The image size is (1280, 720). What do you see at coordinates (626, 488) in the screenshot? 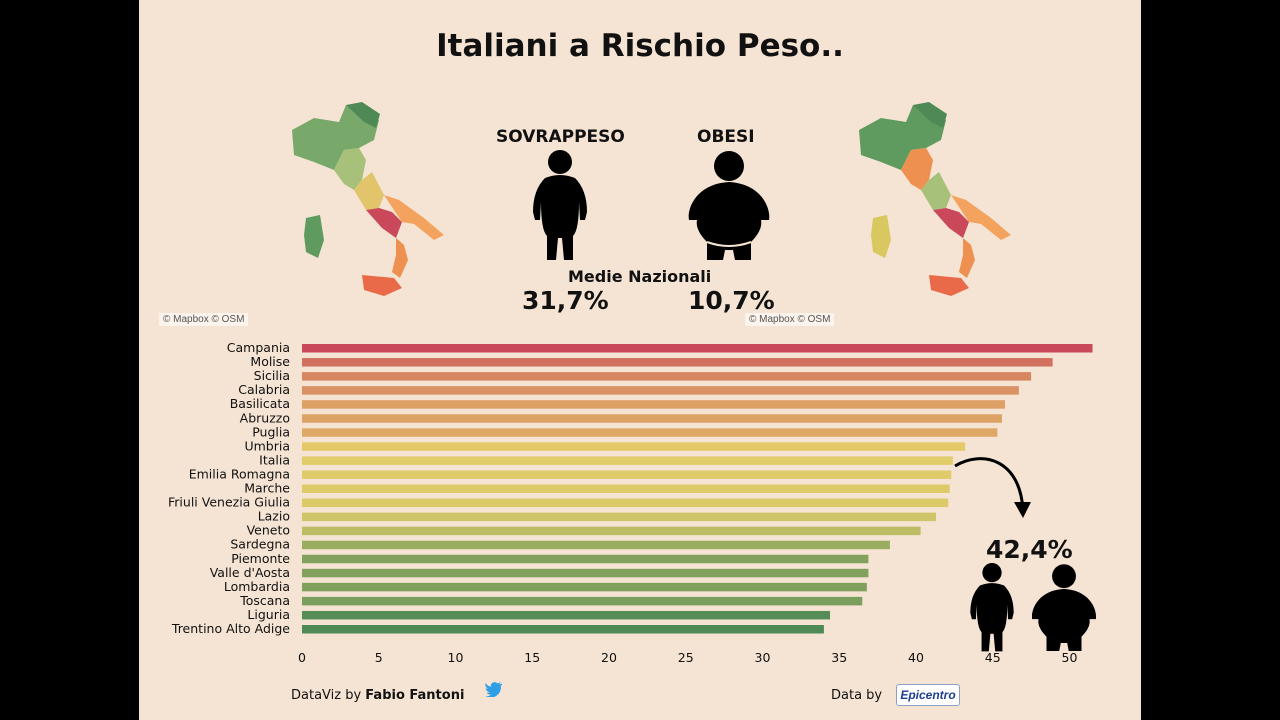
I see `bar-marche` at bounding box center [626, 488].